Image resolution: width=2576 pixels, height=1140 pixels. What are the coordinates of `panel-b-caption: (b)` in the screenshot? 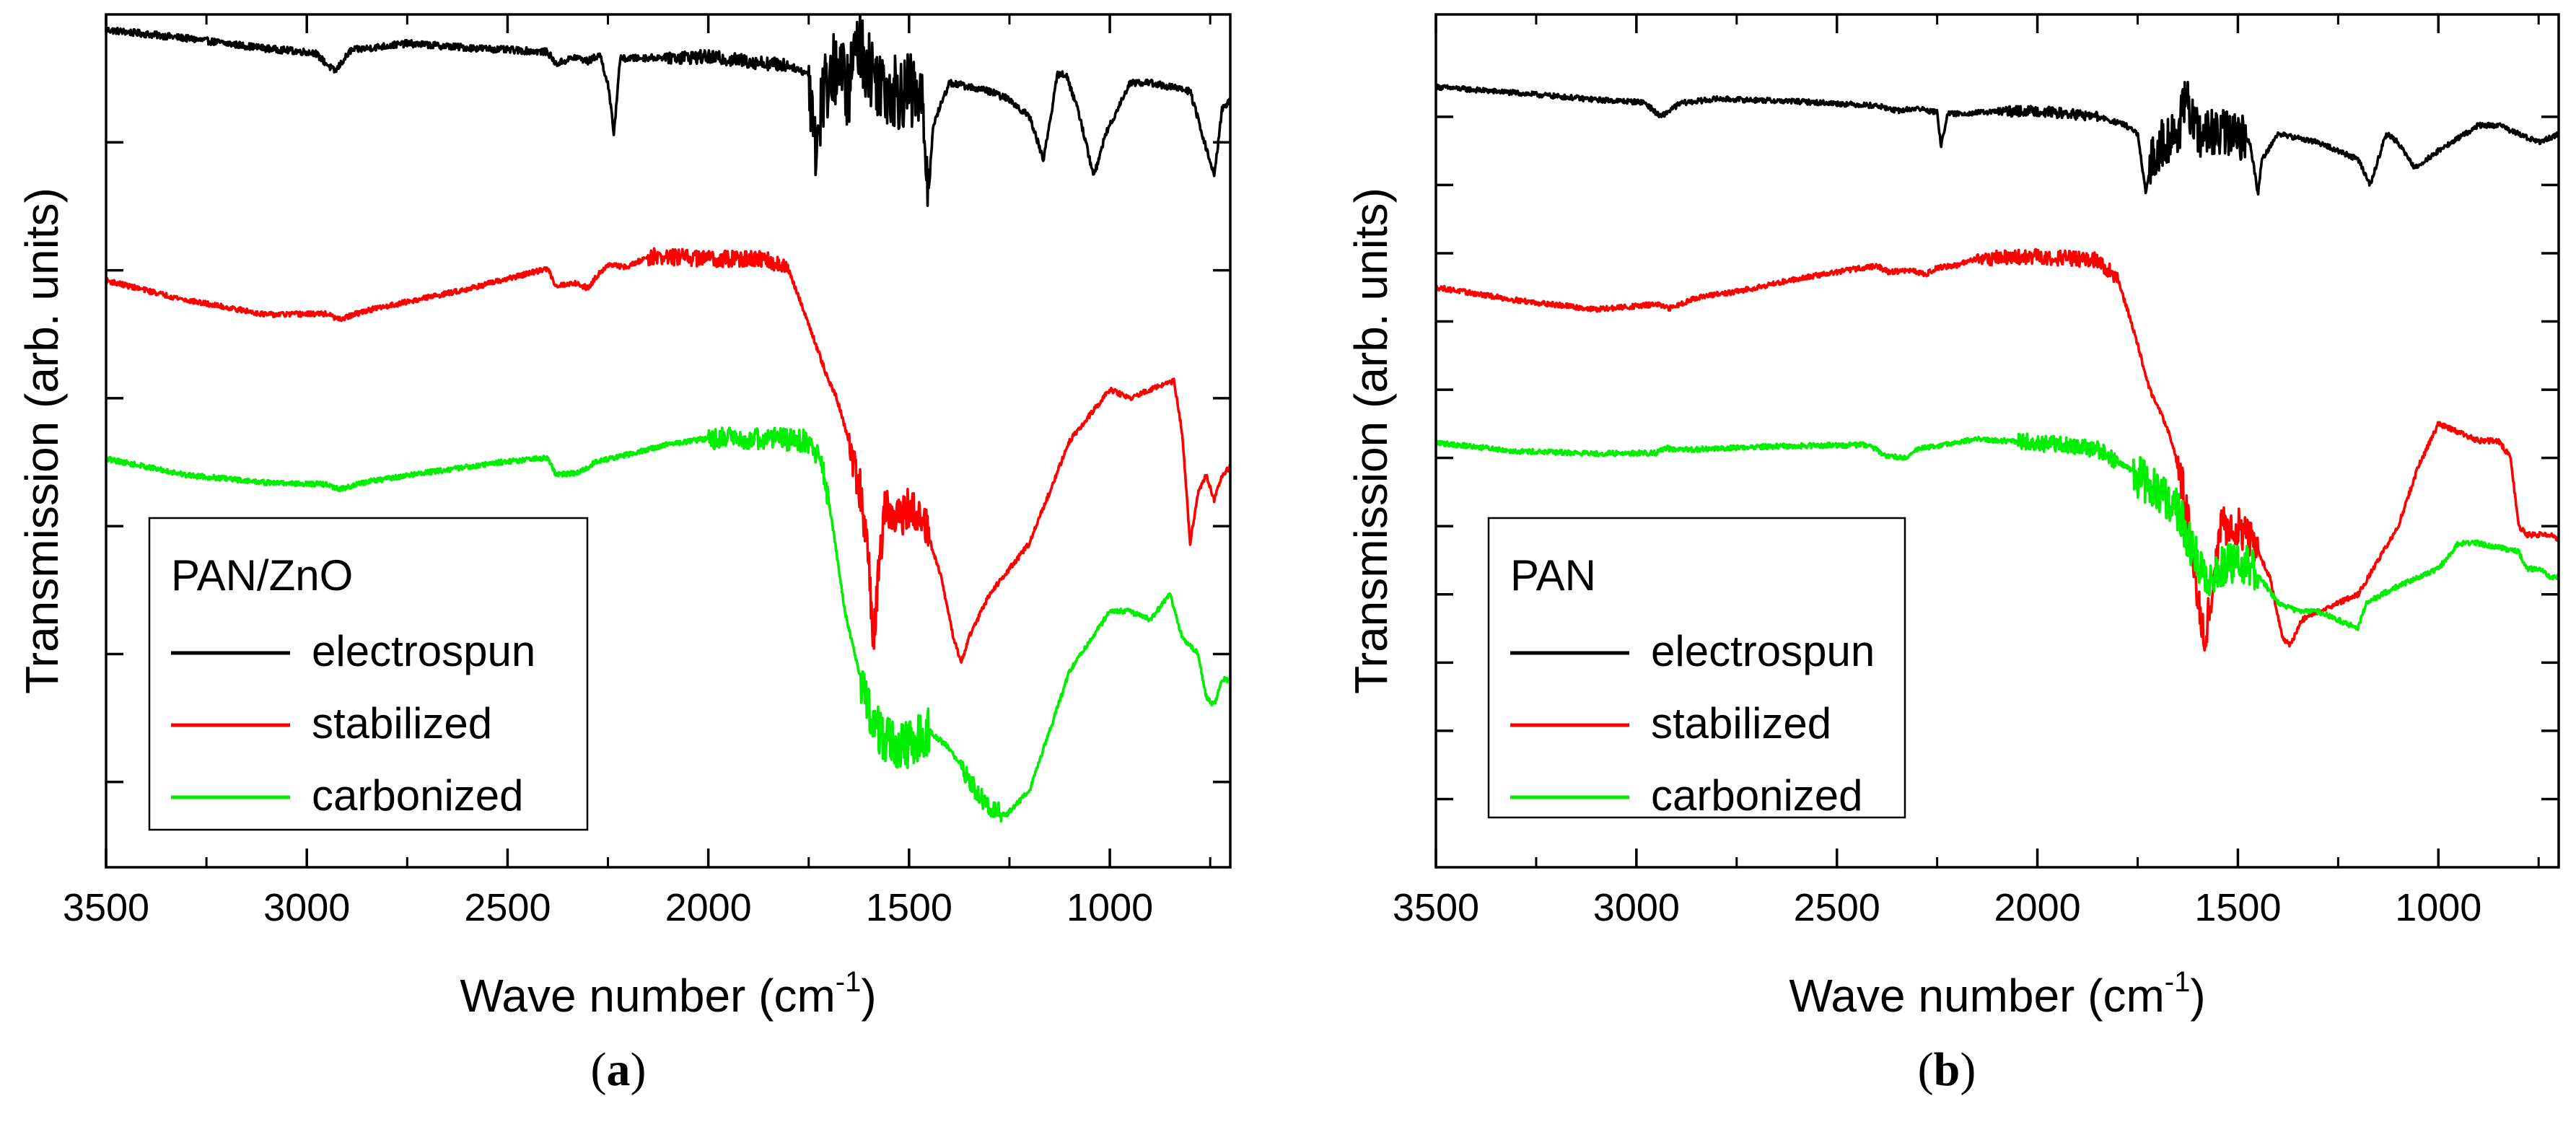 It's located at (1947, 1069).